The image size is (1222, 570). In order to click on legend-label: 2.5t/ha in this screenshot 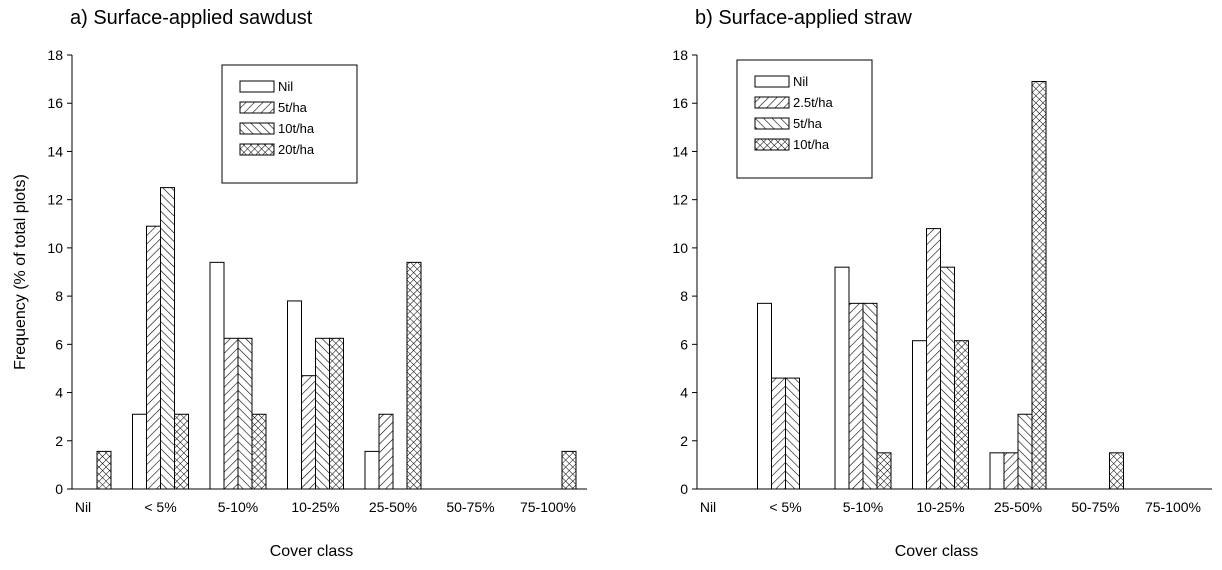, I will do `click(813, 102)`.